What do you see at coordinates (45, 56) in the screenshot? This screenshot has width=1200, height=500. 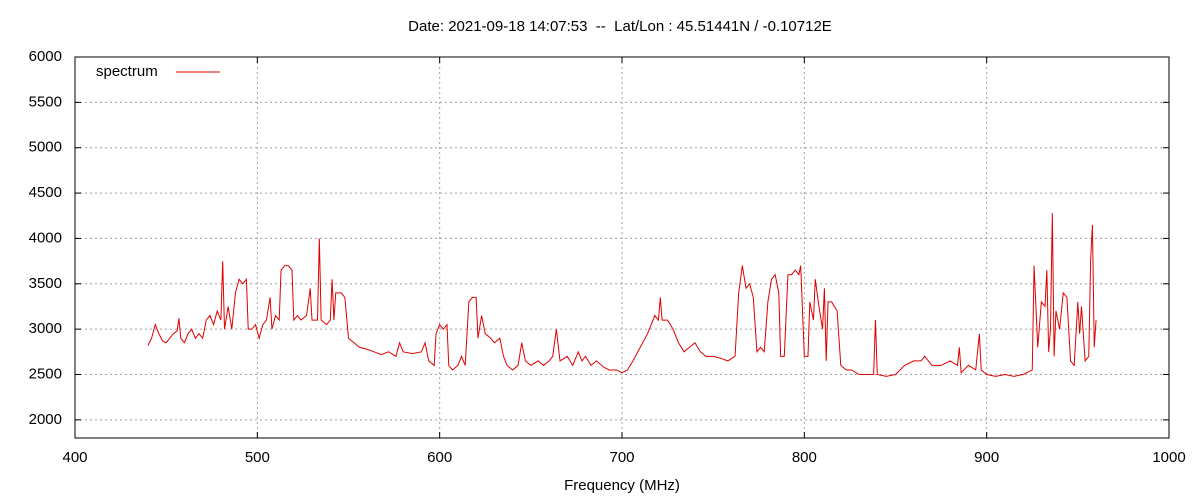 I see `y-tick-label: 6000` at bounding box center [45, 56].